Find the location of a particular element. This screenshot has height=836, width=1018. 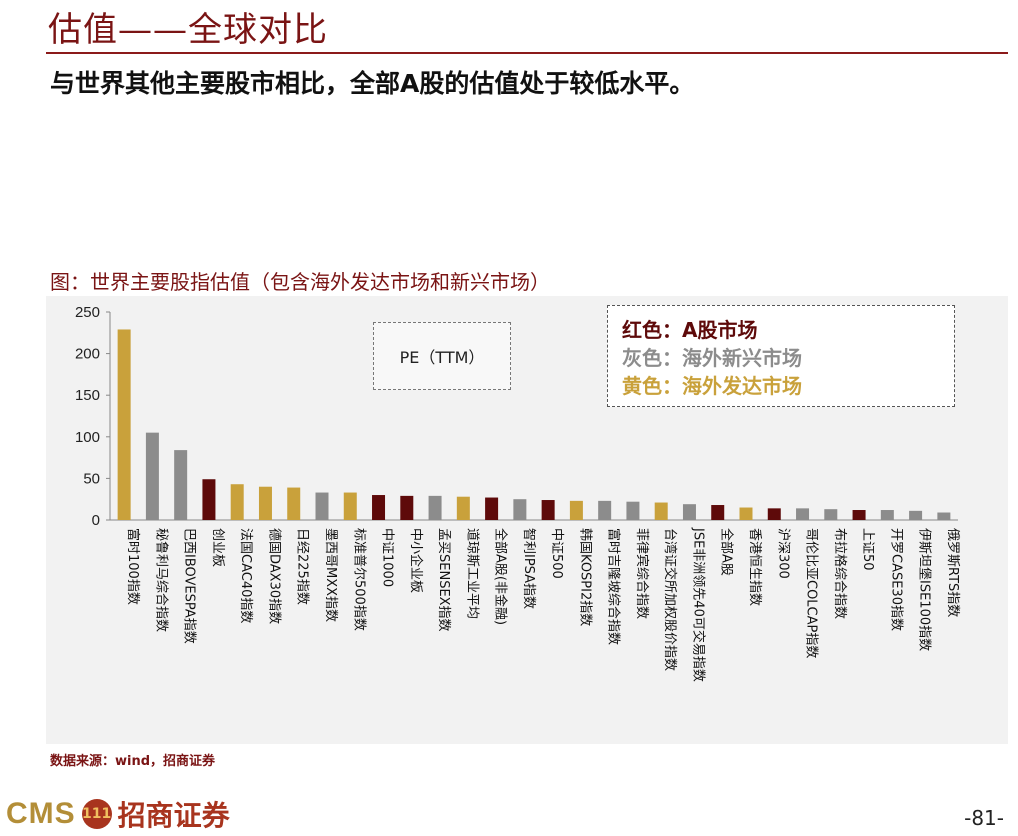

chart-legend: 红色：A股市场 灰色：海外新兴市场 黄色：海外发达市场 is located at coordinates (781, 356).